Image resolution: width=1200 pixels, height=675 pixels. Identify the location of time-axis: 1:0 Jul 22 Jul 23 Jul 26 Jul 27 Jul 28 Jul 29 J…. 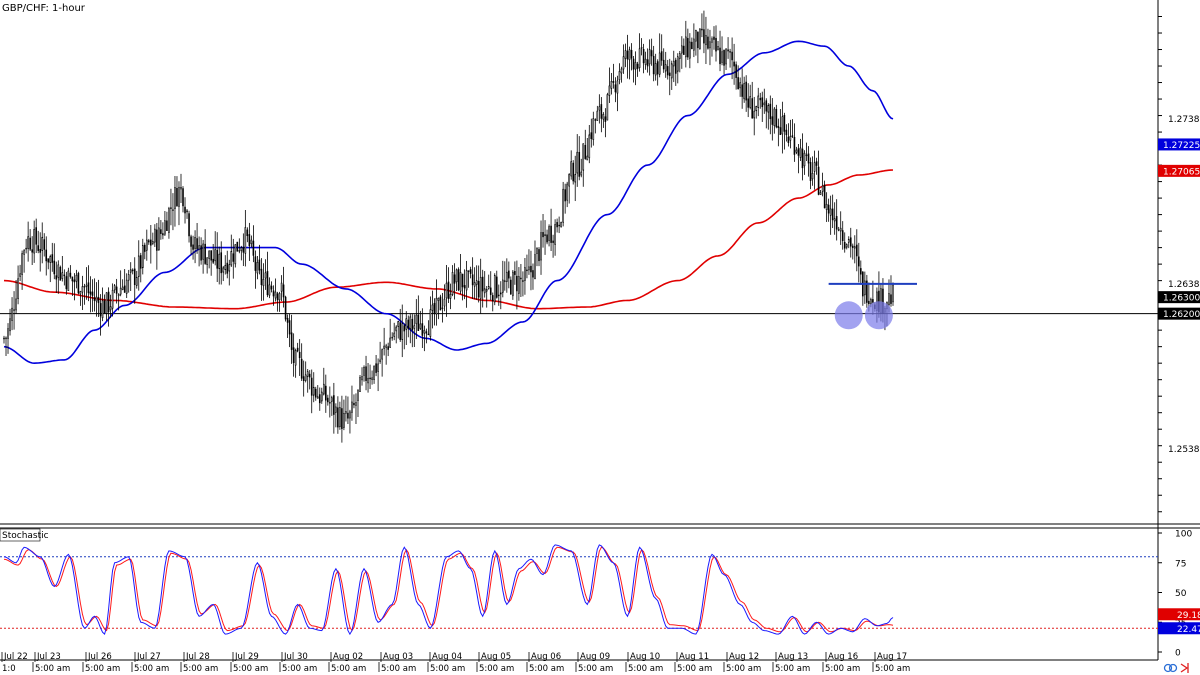
(455, 663).